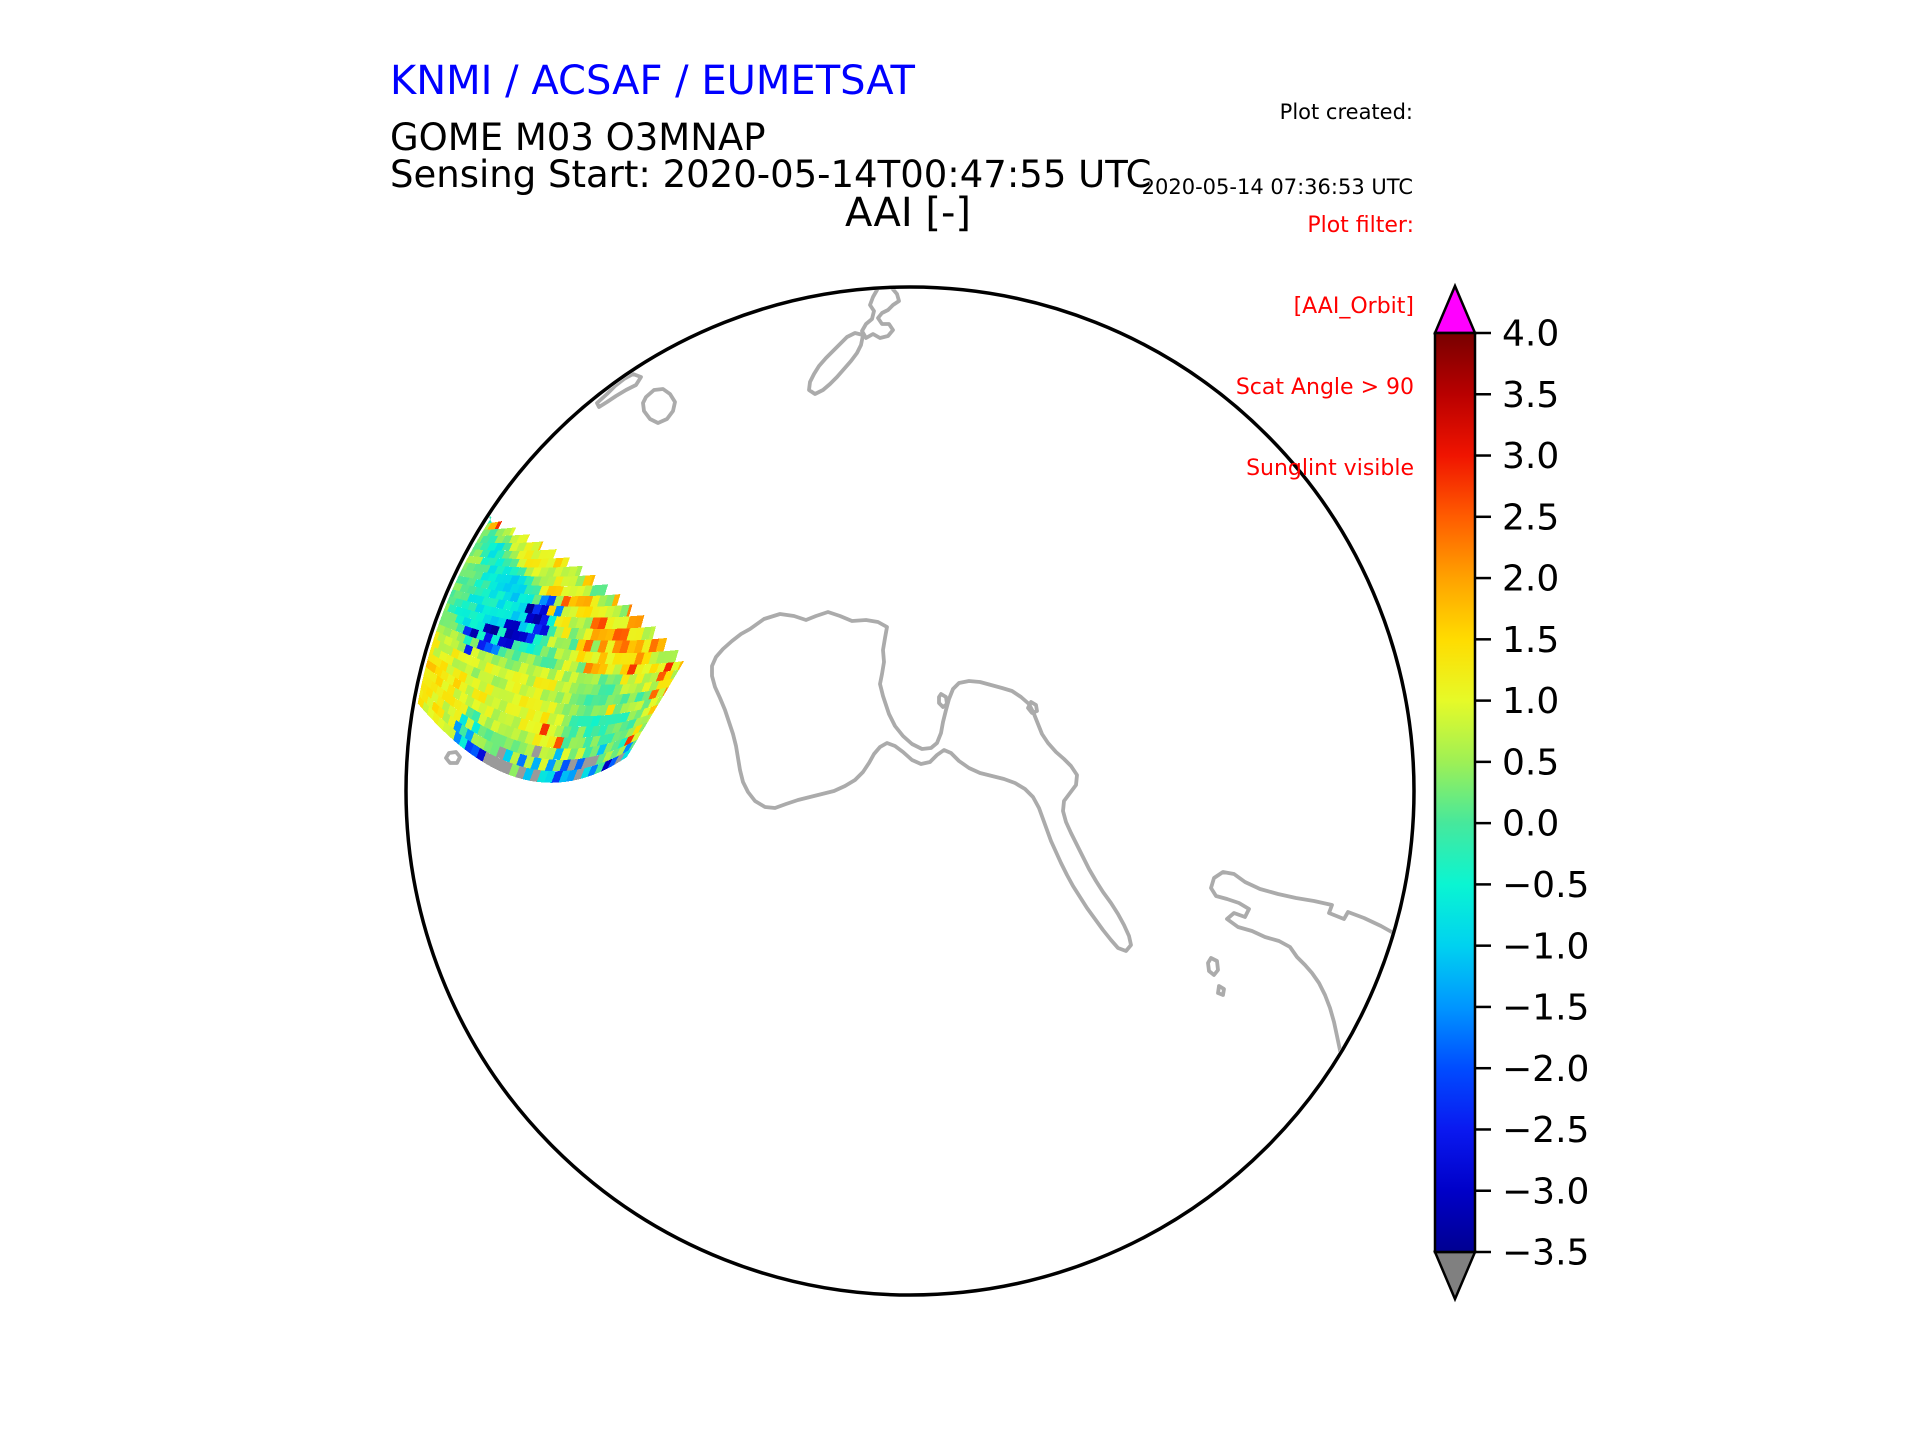 The width and height of the screenshot is (1920, 1440). I want to click on aai-swath-heatmap, so click(551, 649).